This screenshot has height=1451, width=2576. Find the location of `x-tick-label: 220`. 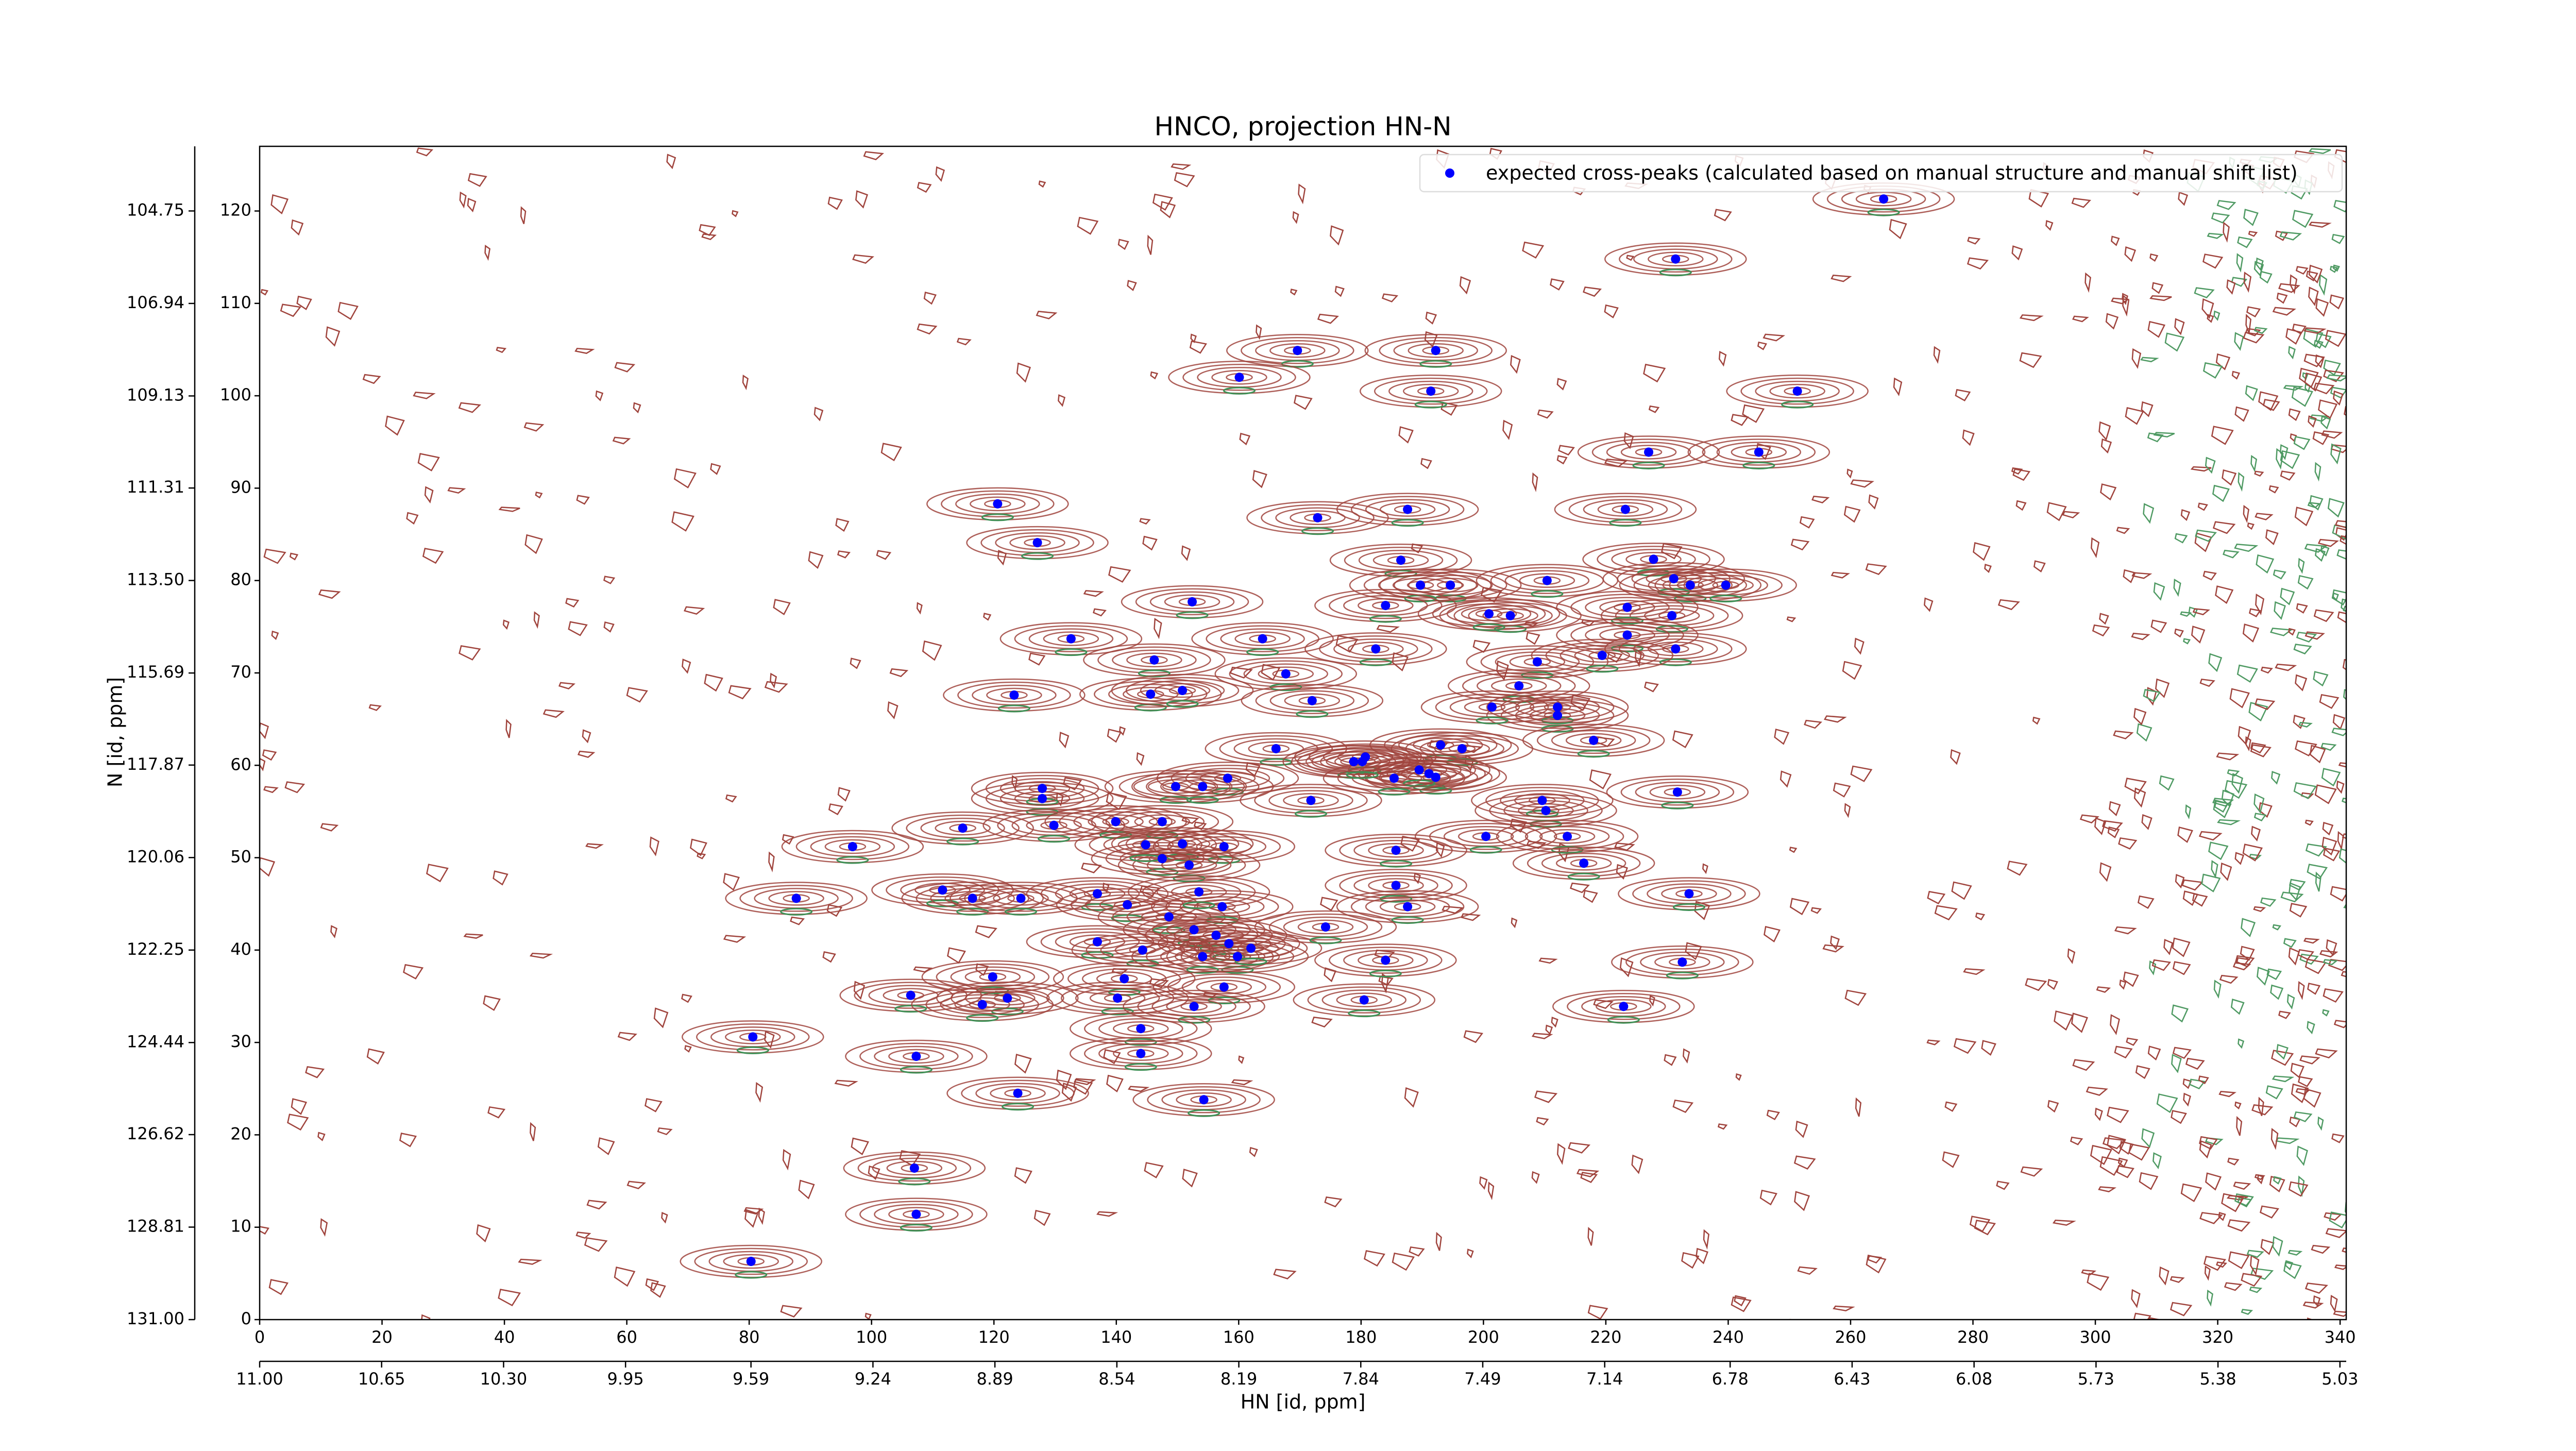

x-tick-label: 220 is located at coordinates (1605, 1337).